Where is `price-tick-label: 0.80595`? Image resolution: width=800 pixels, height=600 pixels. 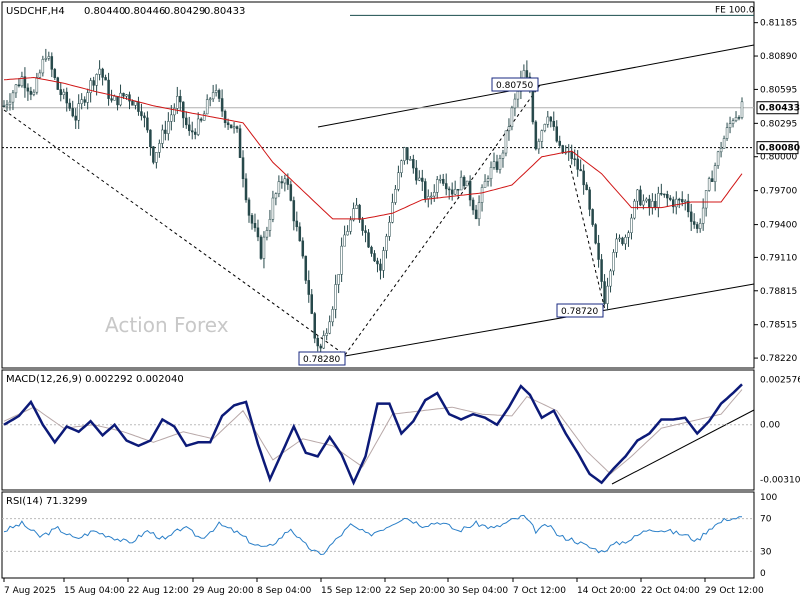 price-tick-label: 0.80595 is located at coordinates (778, 90).